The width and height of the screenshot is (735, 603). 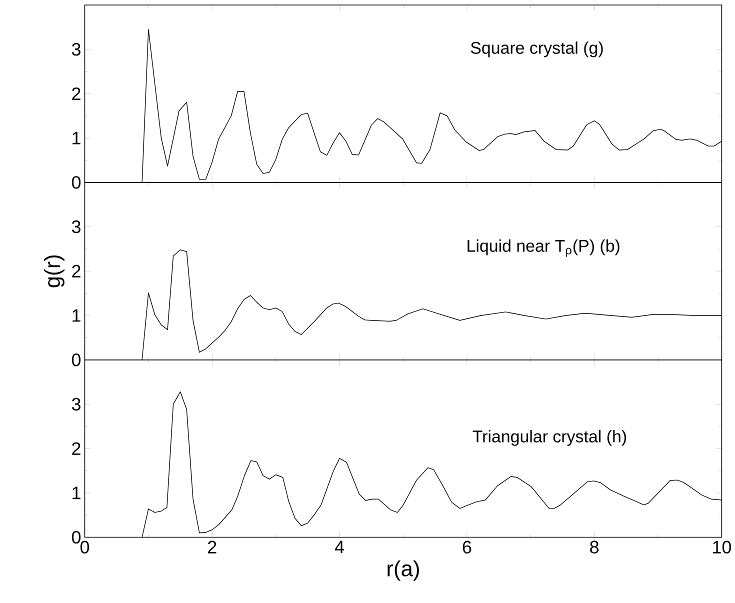 What do you see at coordinates (549, 438) in the screenshot?
I see `annotation: Triangular crystal (h)` at bounding box center [549, 438].